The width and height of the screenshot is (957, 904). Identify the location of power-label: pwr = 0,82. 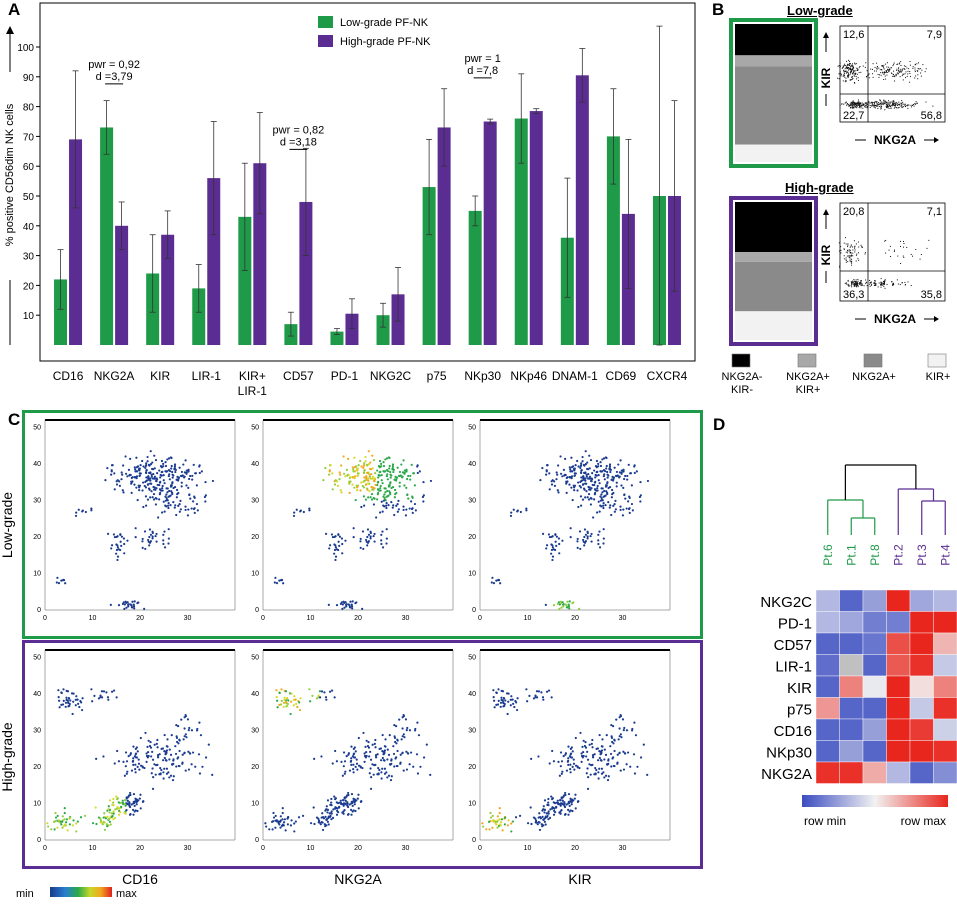
(299, 130).